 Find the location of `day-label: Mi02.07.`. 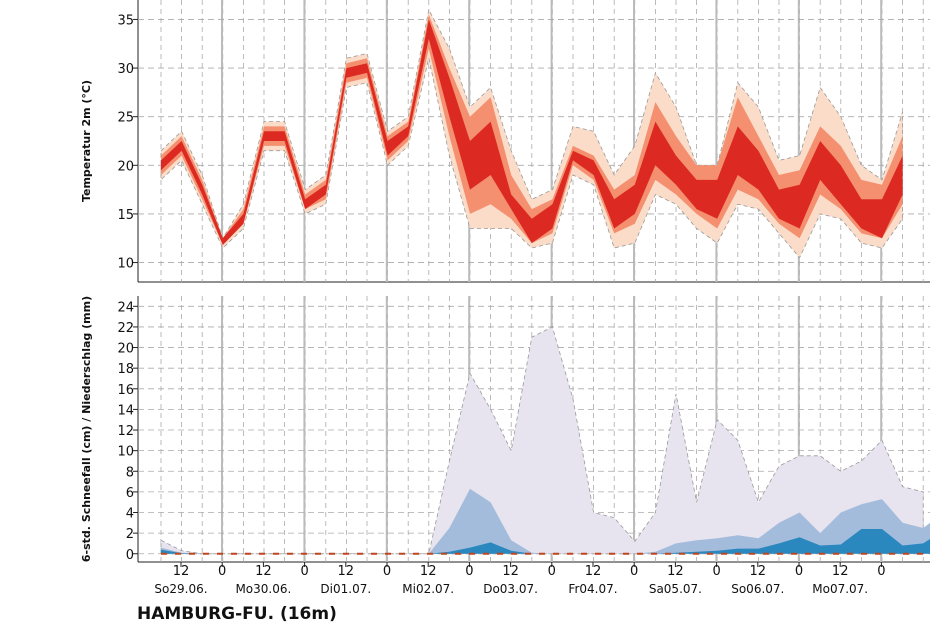

day-label: Mi02.07. is located at coordinates (428, 589).